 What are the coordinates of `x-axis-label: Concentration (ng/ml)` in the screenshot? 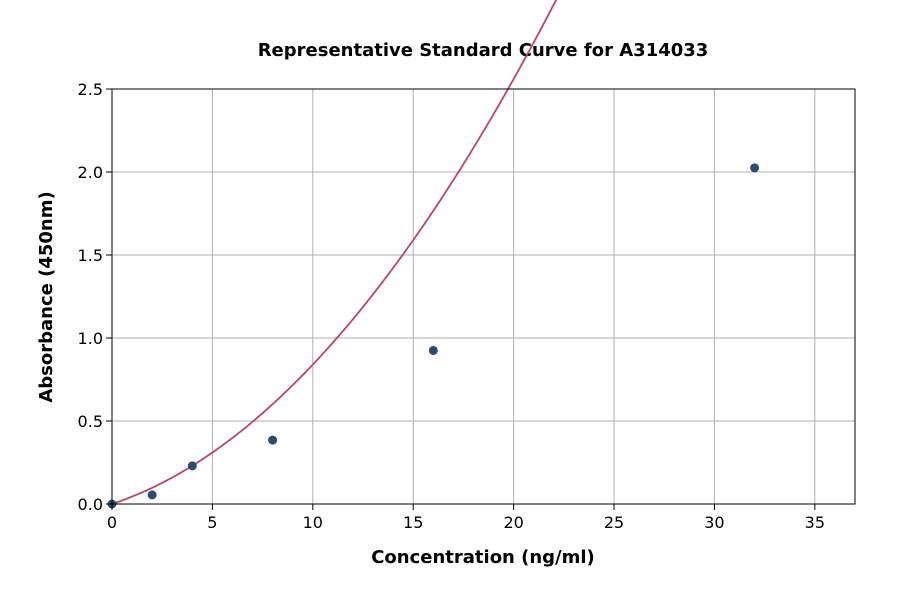 It's located at (483, 557).